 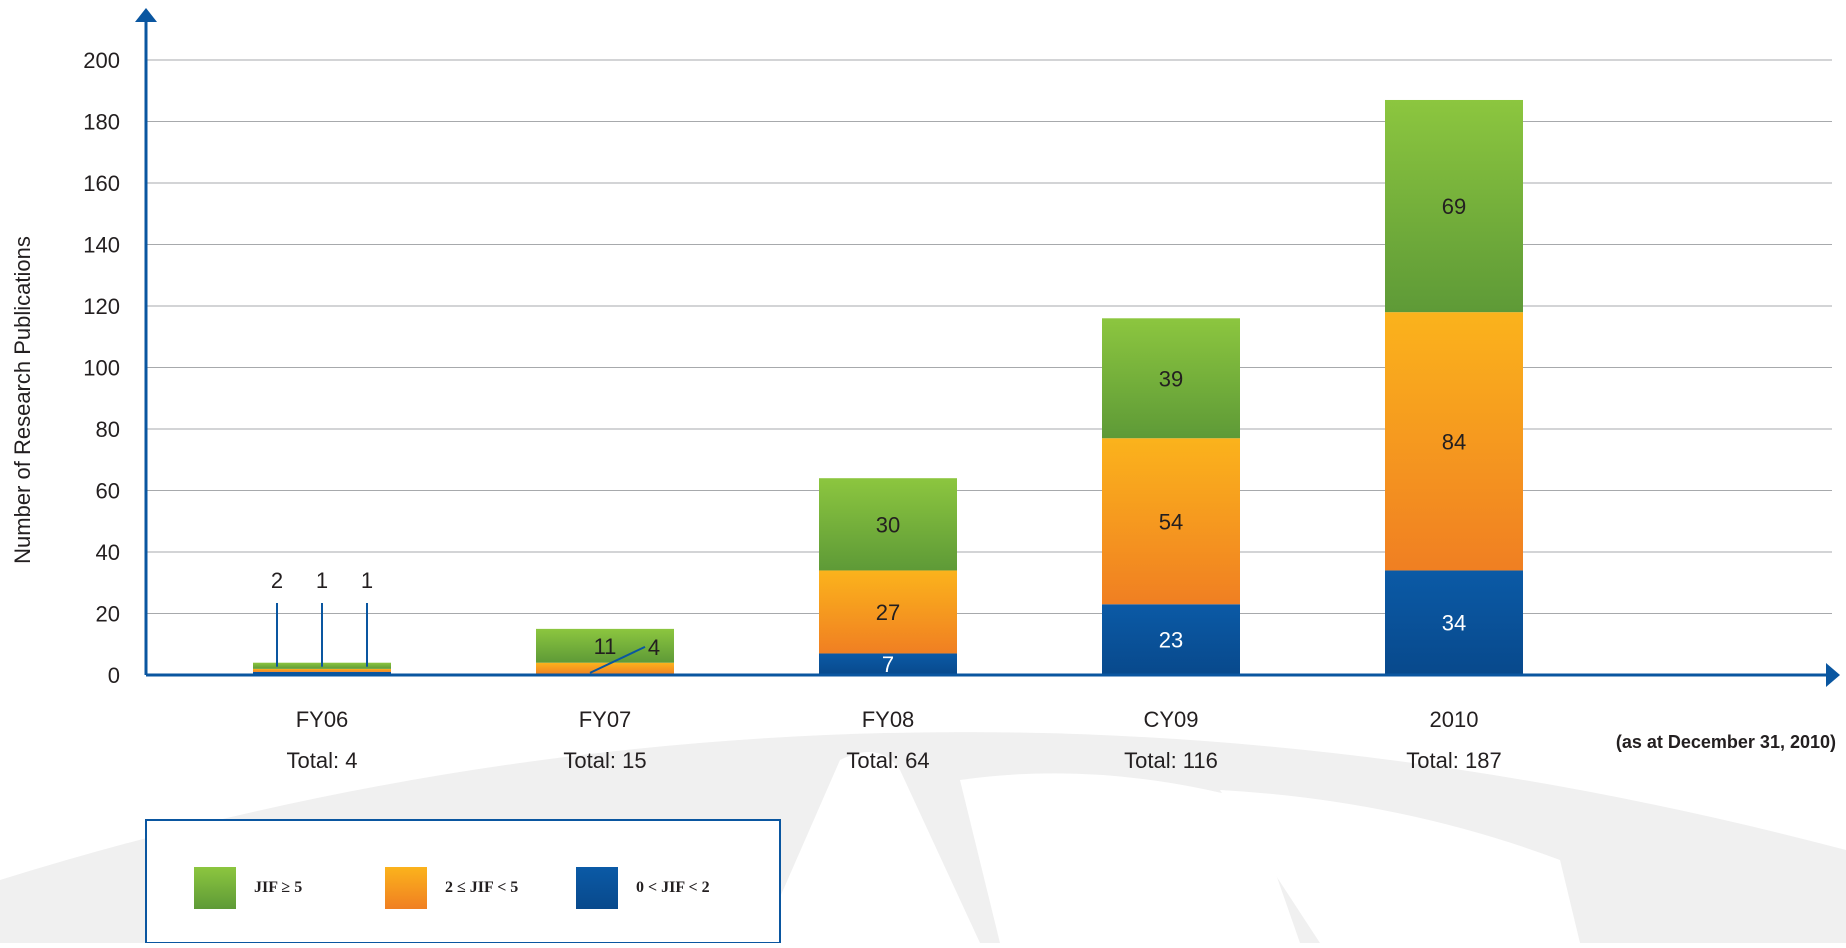 What do you see at coordinates (108, 614) in the screenshot?
I see `y-tick-label: 20` at bounding box center [108, 614].